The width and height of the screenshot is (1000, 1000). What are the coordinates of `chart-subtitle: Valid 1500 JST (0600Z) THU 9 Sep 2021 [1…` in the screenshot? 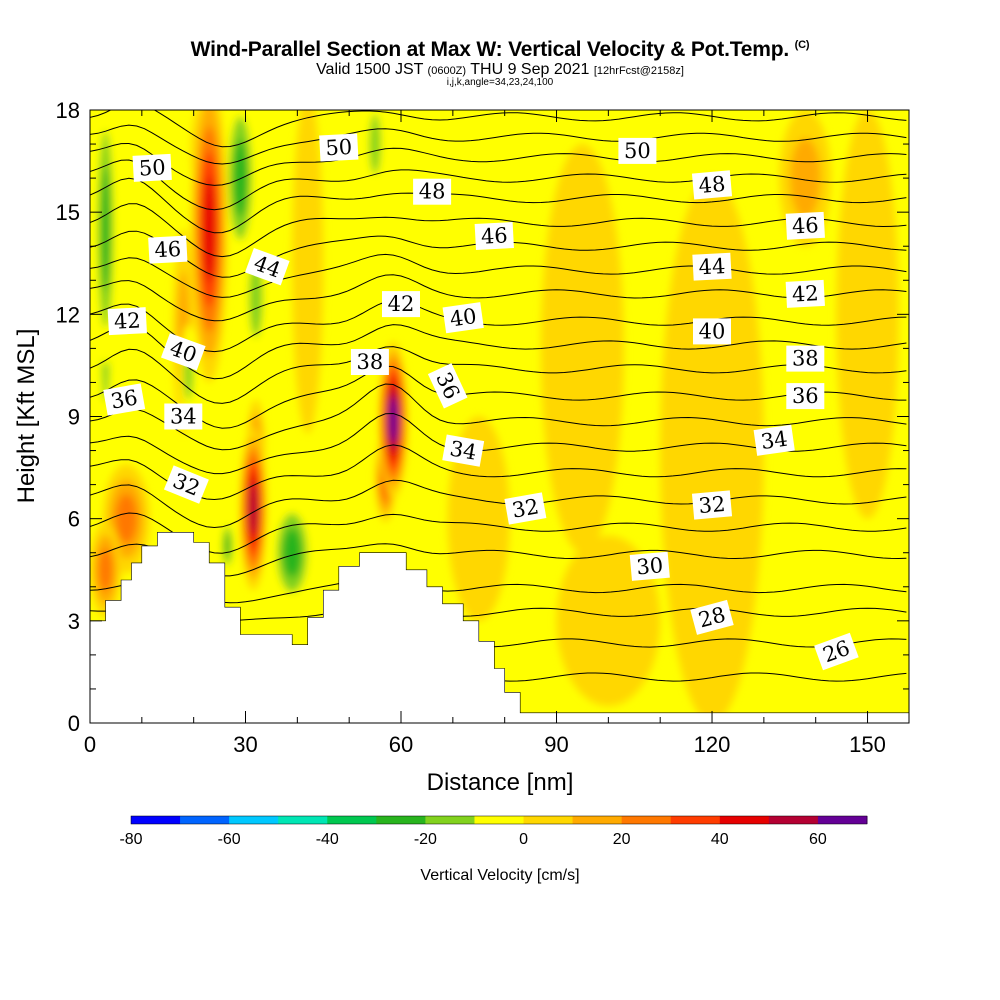 It's located at (500, 70).